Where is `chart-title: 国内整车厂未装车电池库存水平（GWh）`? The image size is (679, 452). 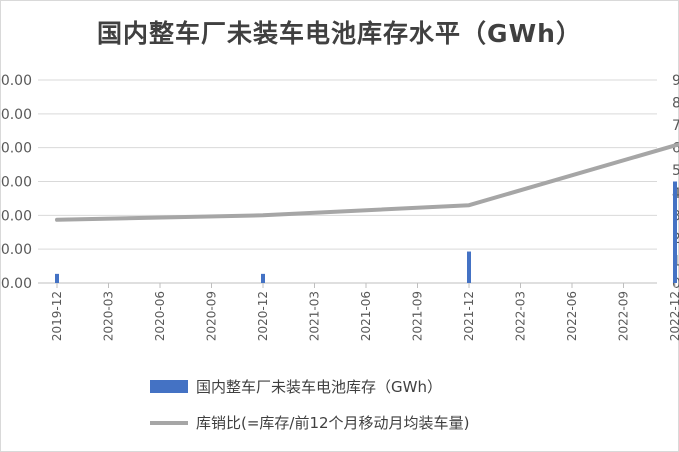 chart-title: 国内整车厂未装车电池库存水平（GWh） is located at coordinates (339, 33).